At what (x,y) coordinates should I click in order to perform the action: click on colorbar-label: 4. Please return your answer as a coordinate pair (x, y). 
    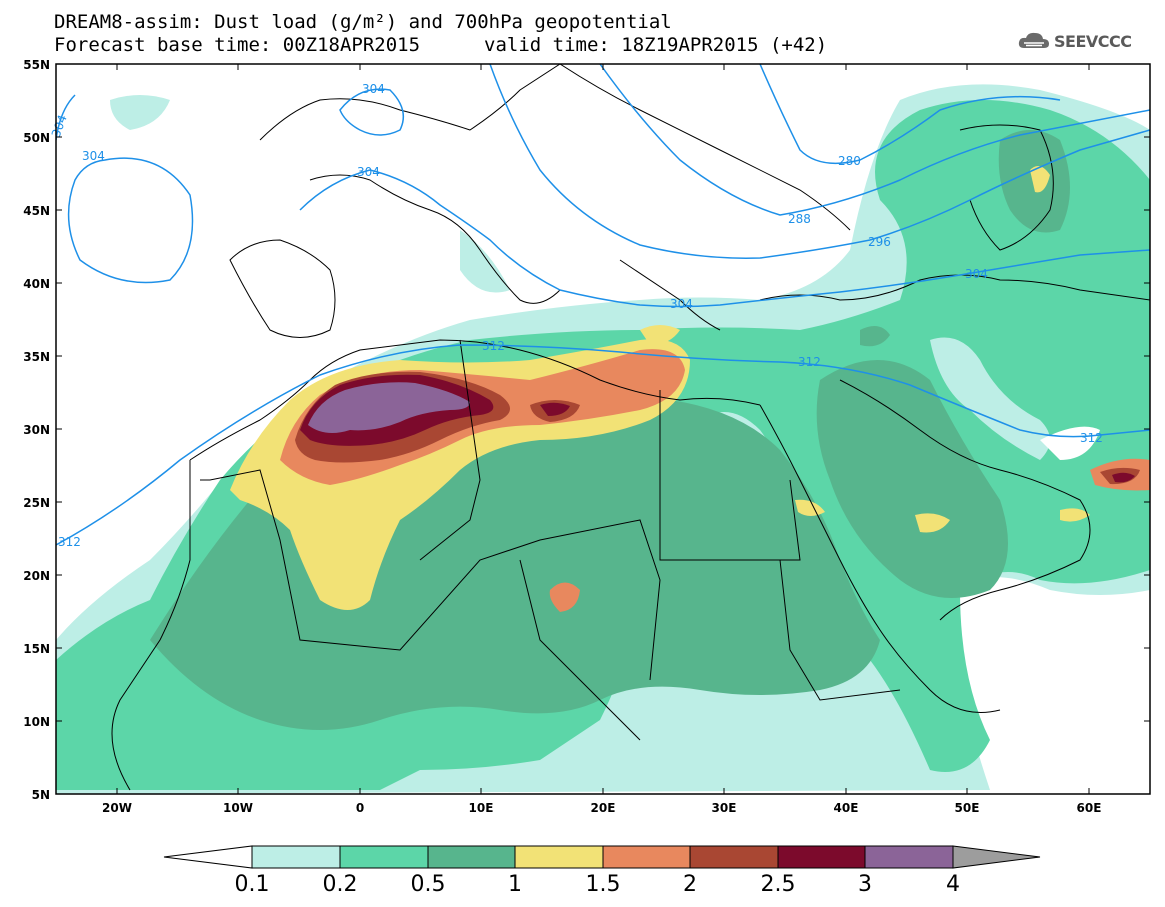
    Looking at the image, I should click on (953, 884).